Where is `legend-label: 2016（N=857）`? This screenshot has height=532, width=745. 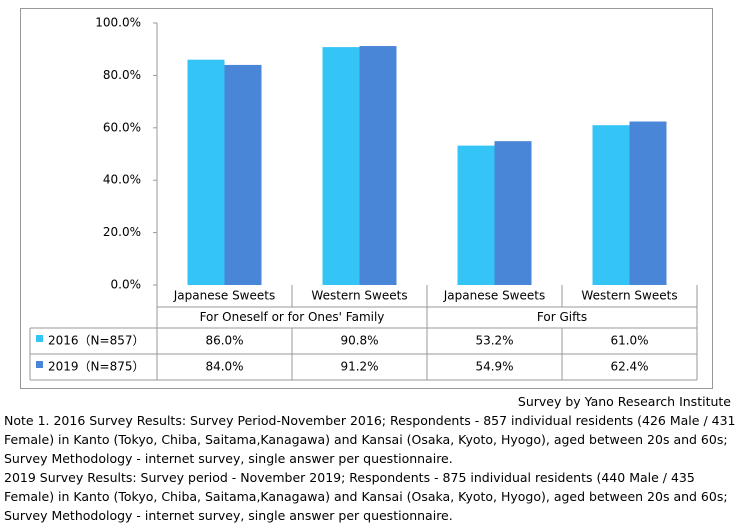
legend-label: 2016（N=857） is located at coordinates (96, 341).